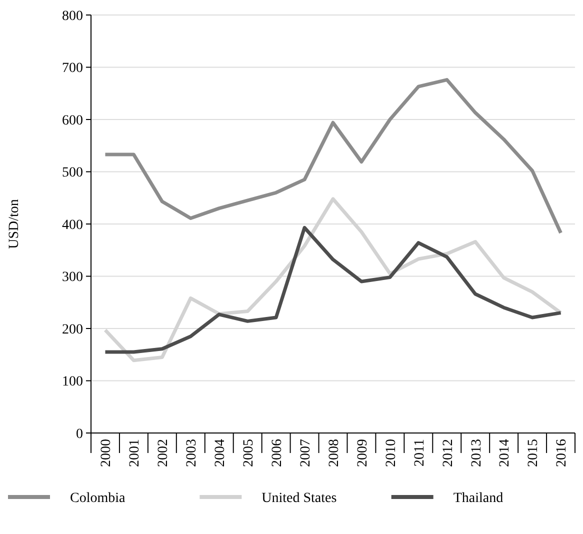  Describe the element at coordinates (306, 453) in the screenshot. I see `x-tick-label: 2007` at that location.